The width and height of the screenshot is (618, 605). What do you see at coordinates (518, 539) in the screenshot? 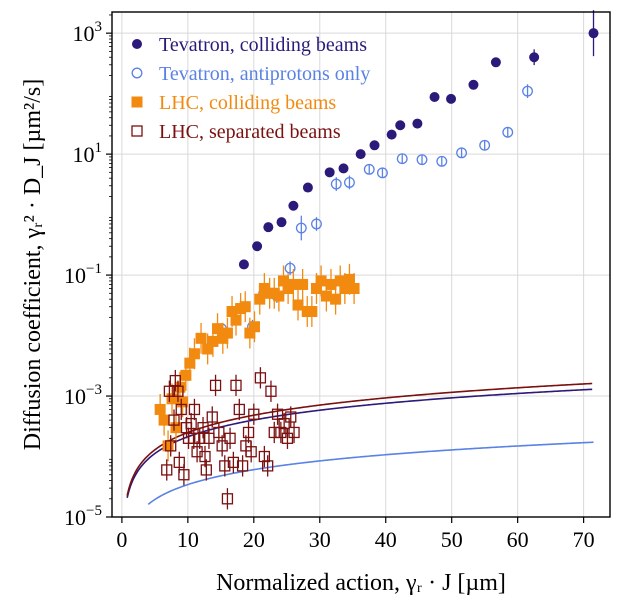
I see `x-tick-label: 60` at bounding box center [518, 539].